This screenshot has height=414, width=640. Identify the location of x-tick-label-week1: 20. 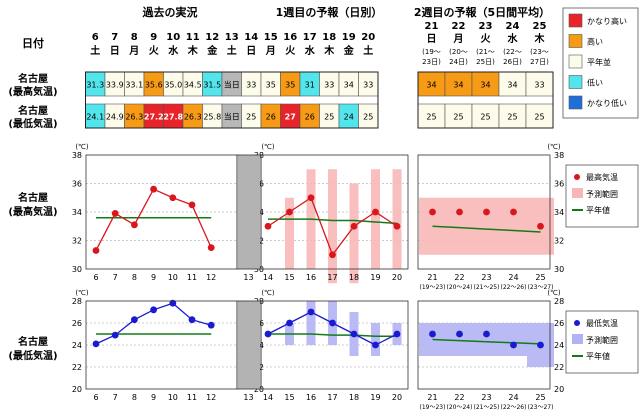
(397, 397).